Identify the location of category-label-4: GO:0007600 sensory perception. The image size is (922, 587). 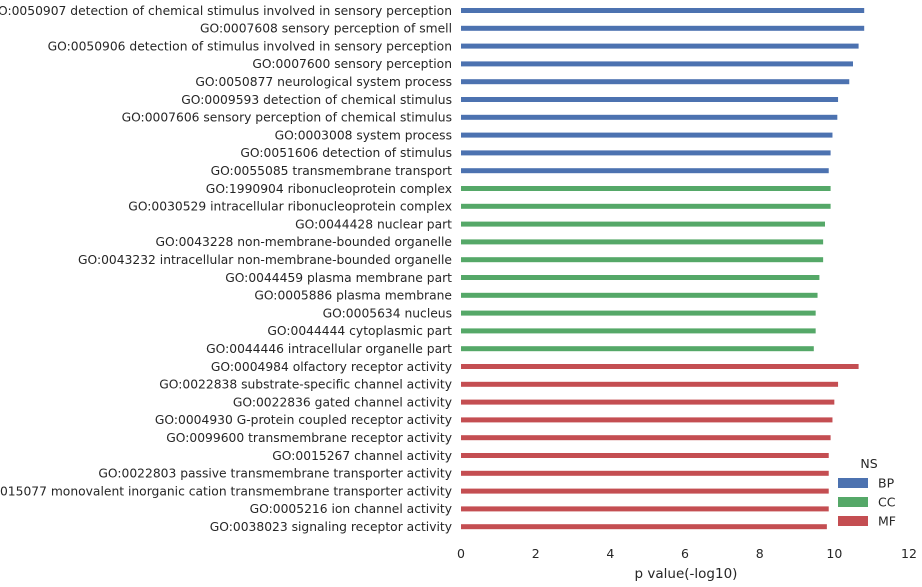
(352, 64).